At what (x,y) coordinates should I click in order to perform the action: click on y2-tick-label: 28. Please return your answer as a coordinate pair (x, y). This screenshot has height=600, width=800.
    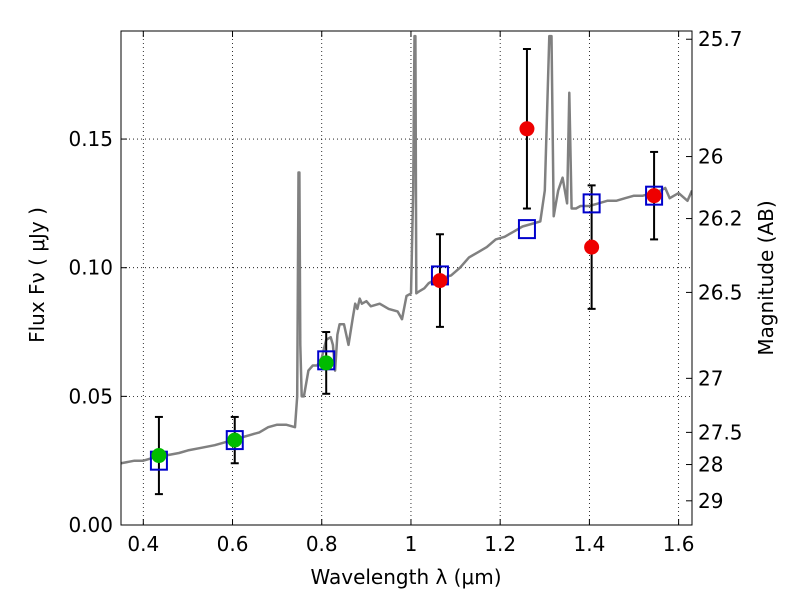
    Looking at the image, I should click on (710, 465).